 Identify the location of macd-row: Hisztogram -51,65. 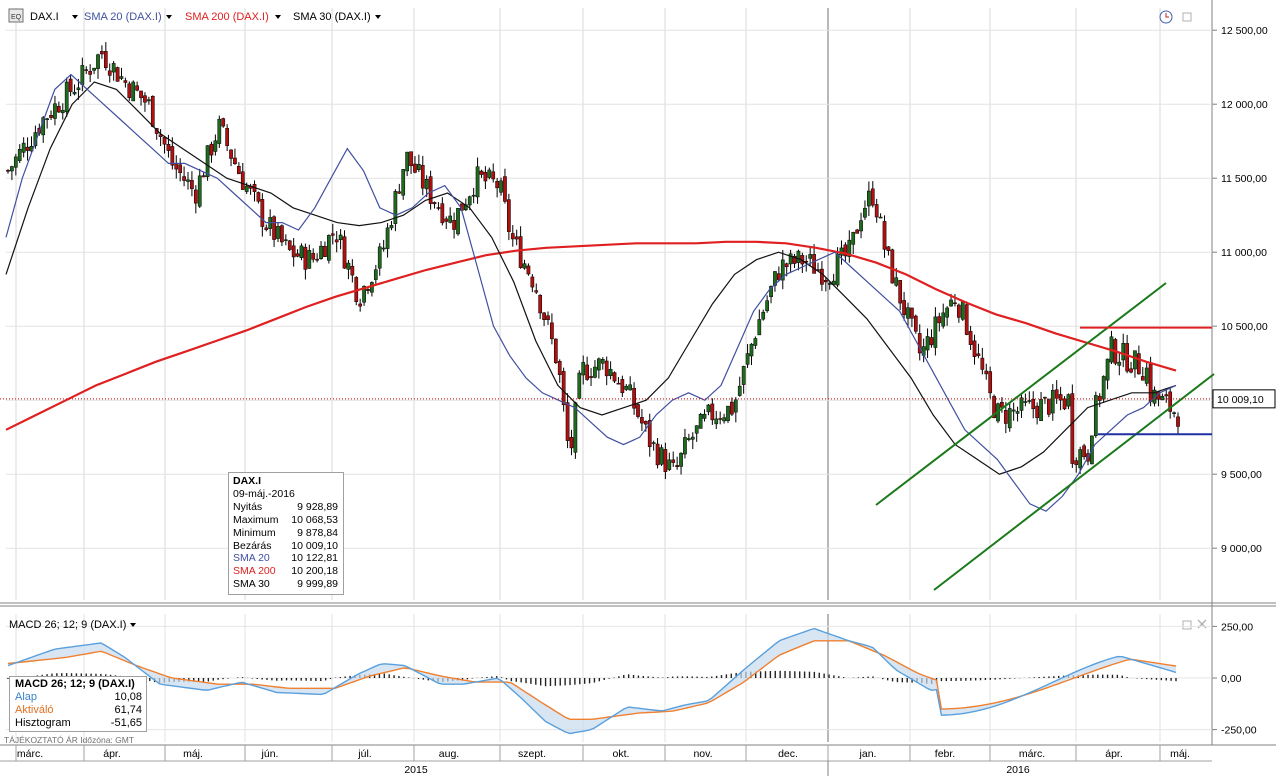
(80, 723).